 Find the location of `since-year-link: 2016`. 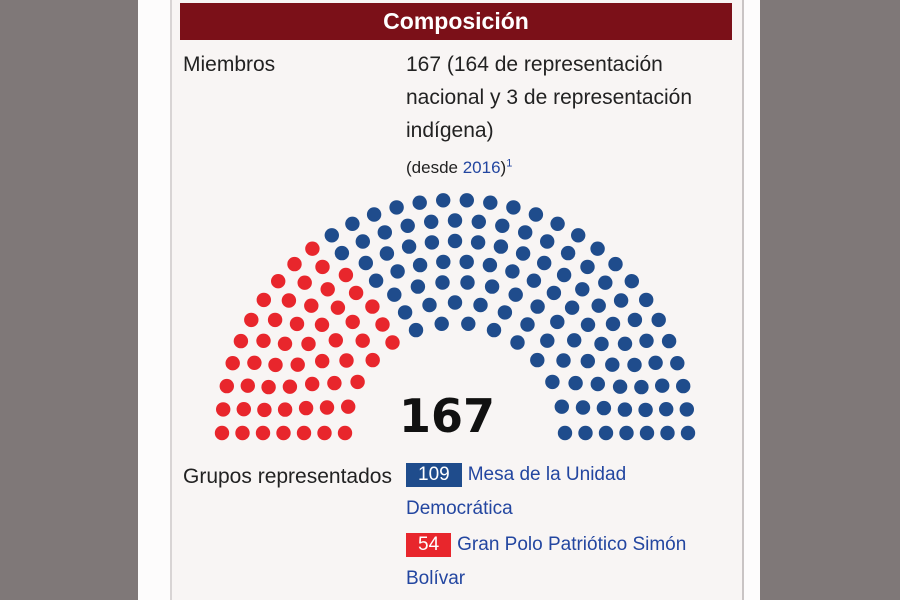

since-year-link: 2016 is located at coordinates (481, 167).